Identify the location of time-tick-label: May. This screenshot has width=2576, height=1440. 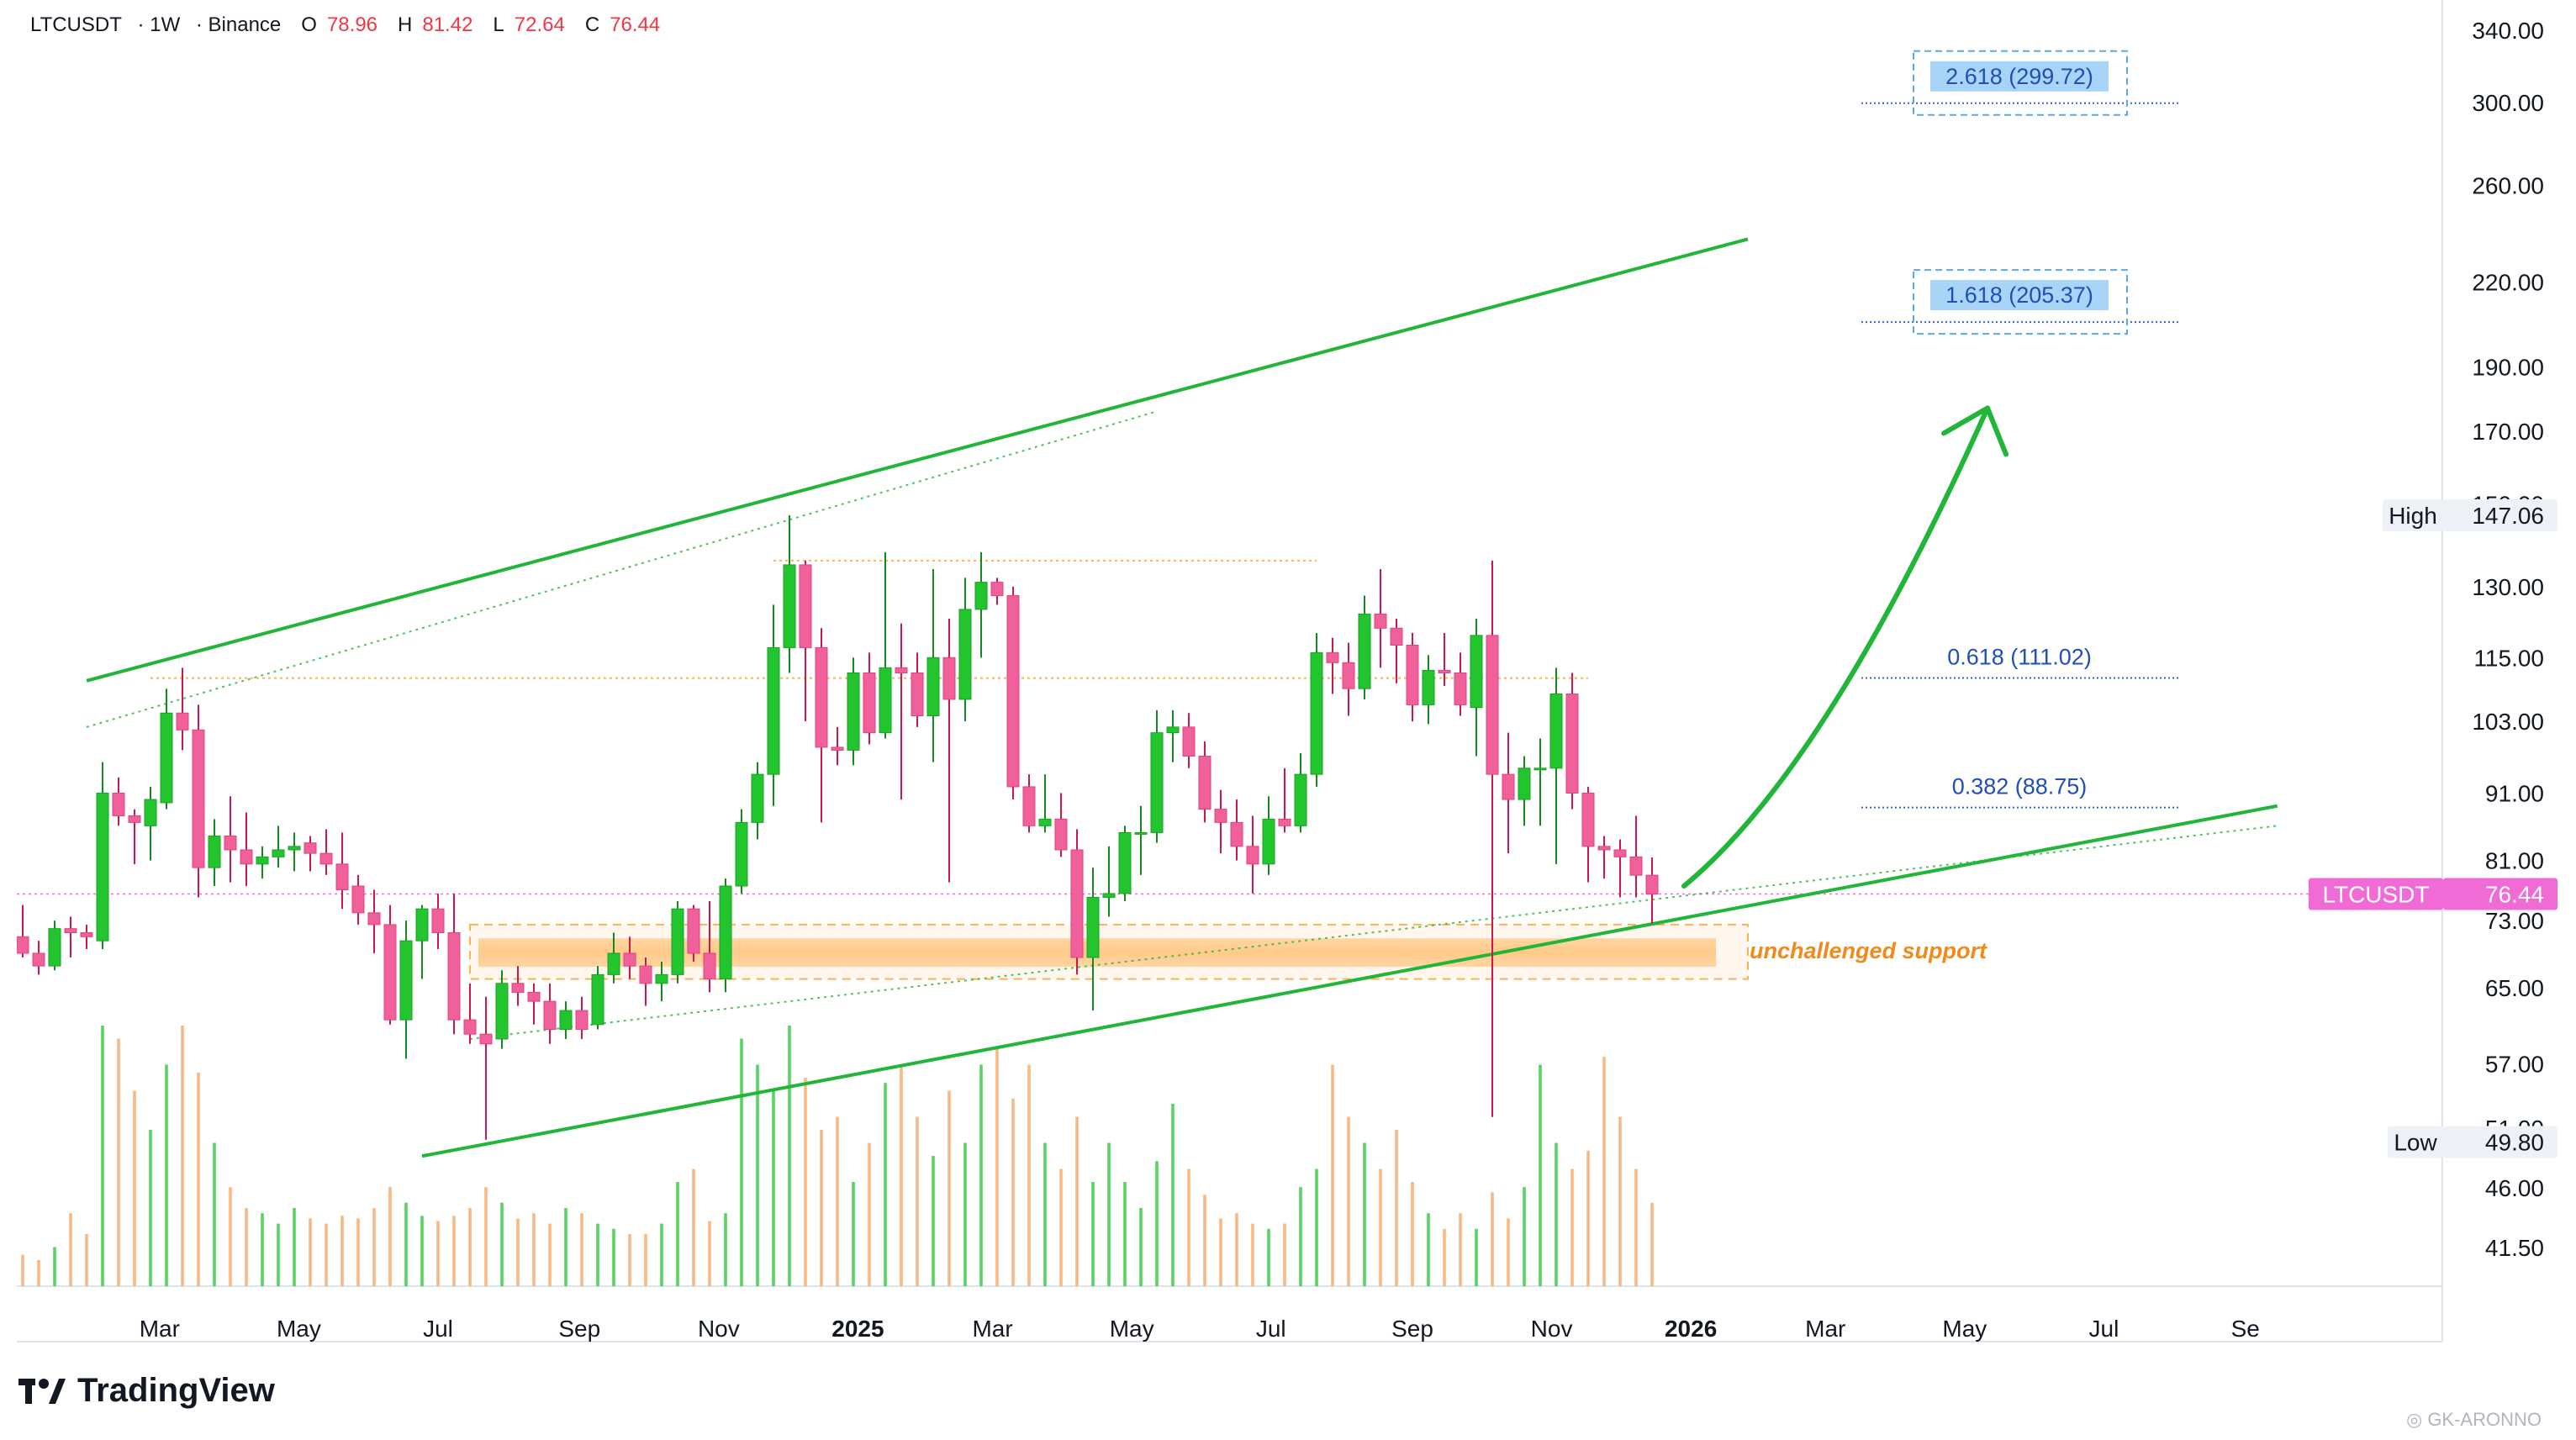
(1964, 1329).